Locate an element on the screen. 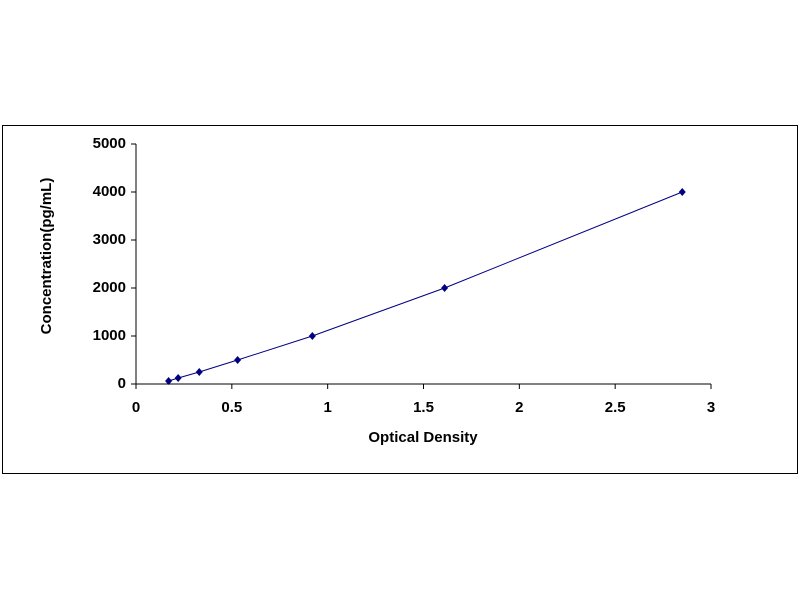  x-tick-label: 1 is located at coordinates (327, 407).